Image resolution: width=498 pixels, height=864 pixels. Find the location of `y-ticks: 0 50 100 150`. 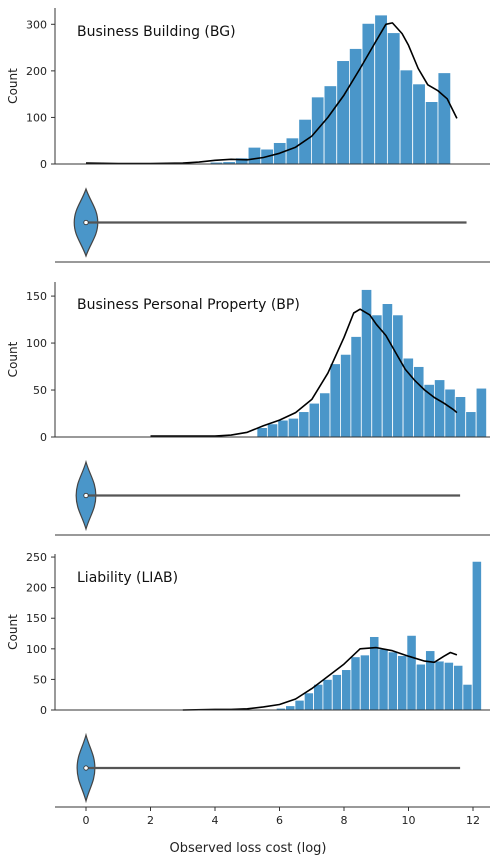

y-ticks: 0 50 100 150 is located at coordinates (40, 367).